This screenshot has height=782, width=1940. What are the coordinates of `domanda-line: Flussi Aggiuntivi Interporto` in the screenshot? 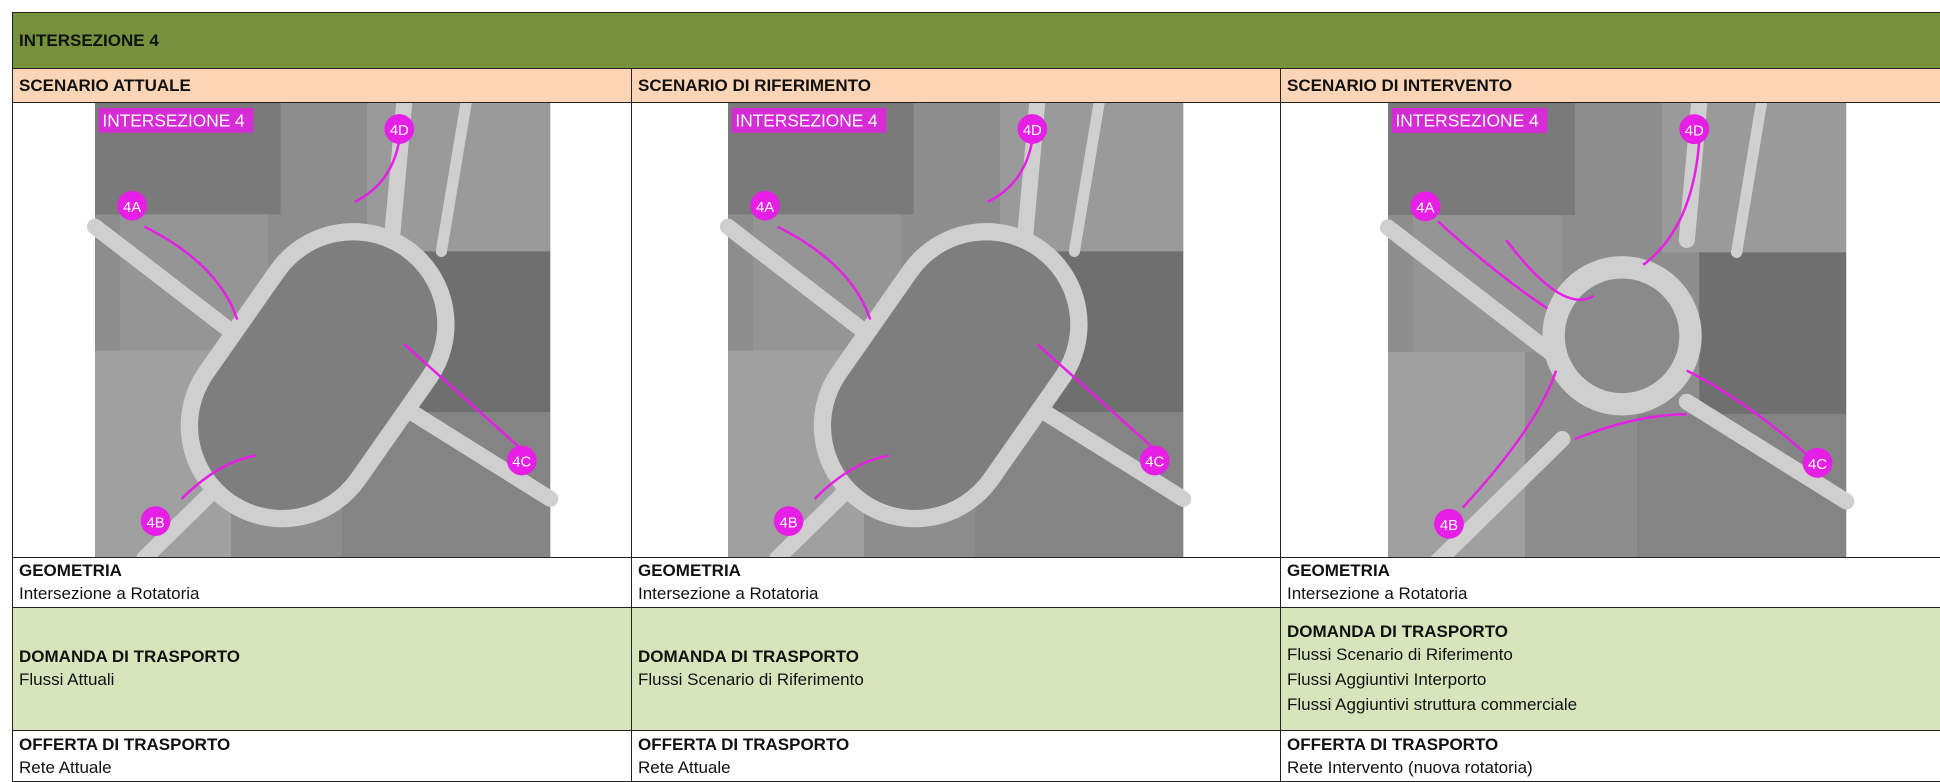 It's located at (1611, 679).